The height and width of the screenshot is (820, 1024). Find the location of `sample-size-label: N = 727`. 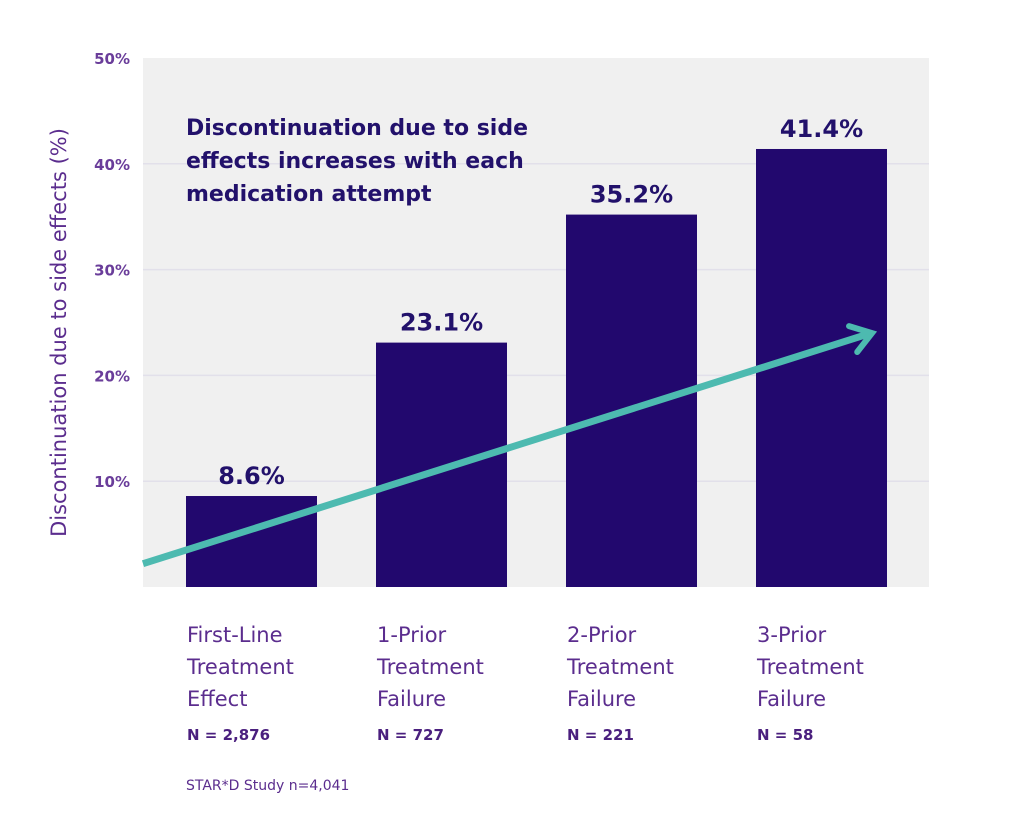

sample-size-label: N = 727 is located at coordinates (410, 735).